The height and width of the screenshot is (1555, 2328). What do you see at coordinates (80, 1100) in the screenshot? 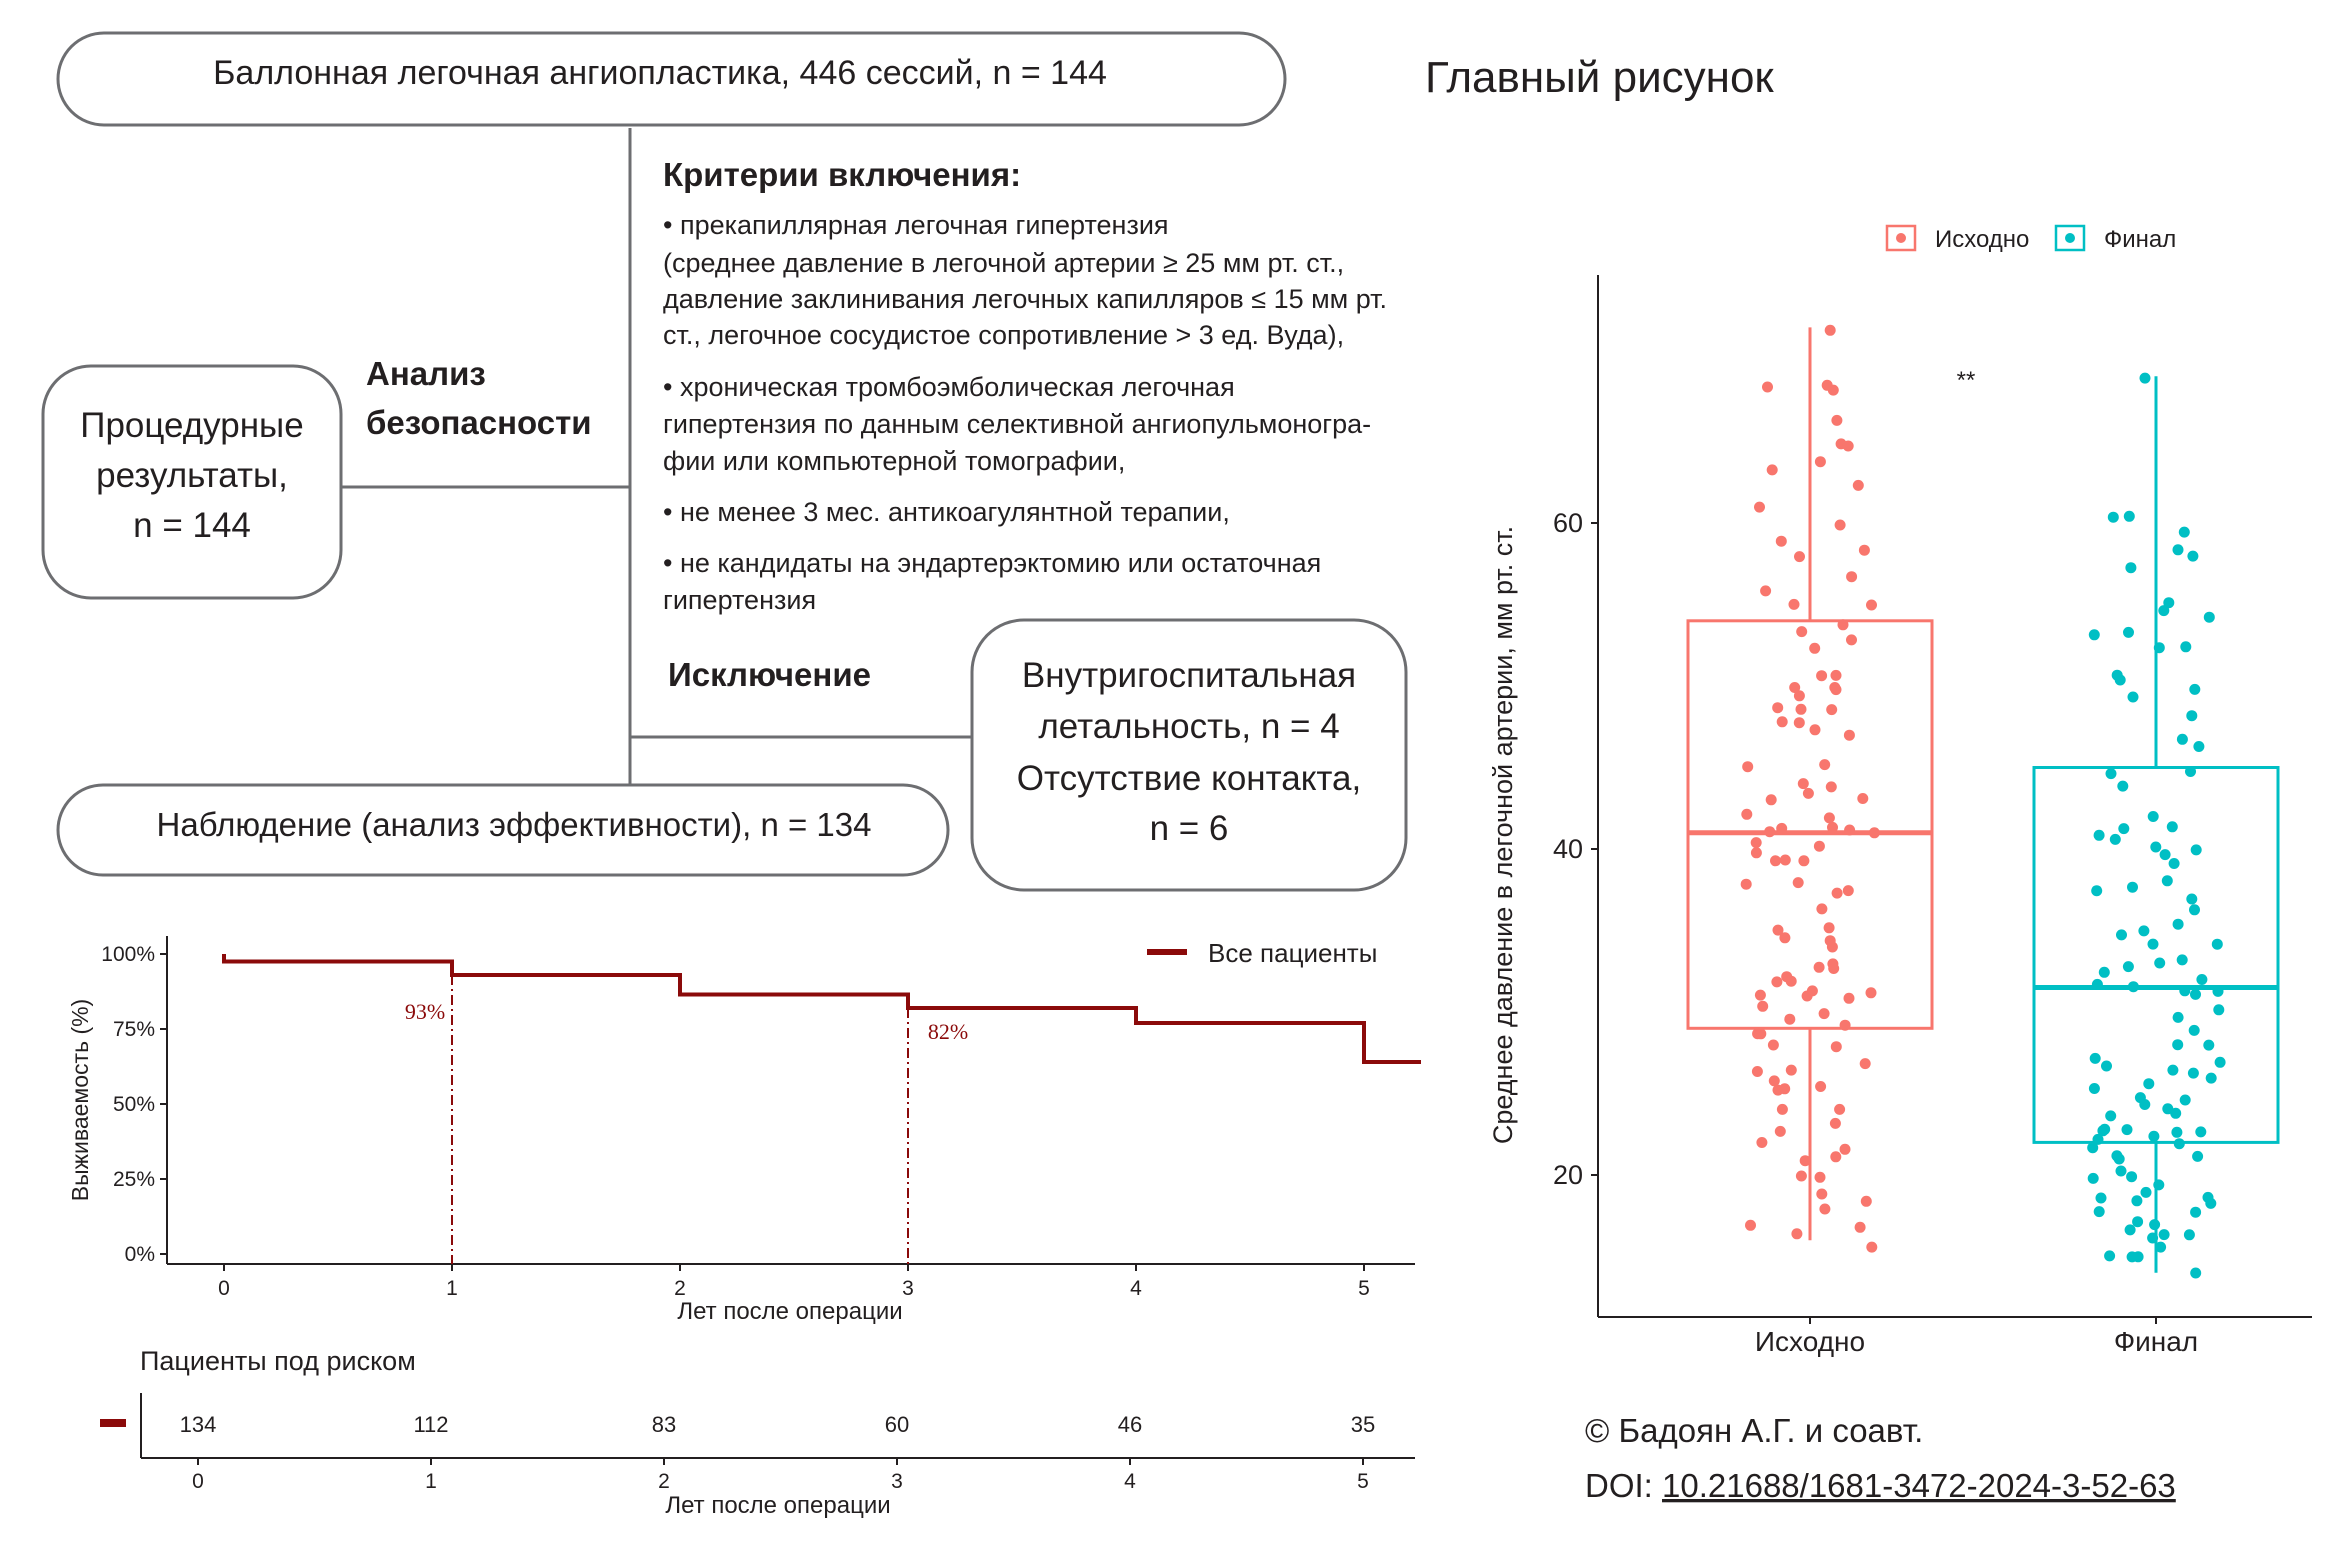
I see `km-y-label: Выживаемость (%)` at bounding box center [80, 1100].